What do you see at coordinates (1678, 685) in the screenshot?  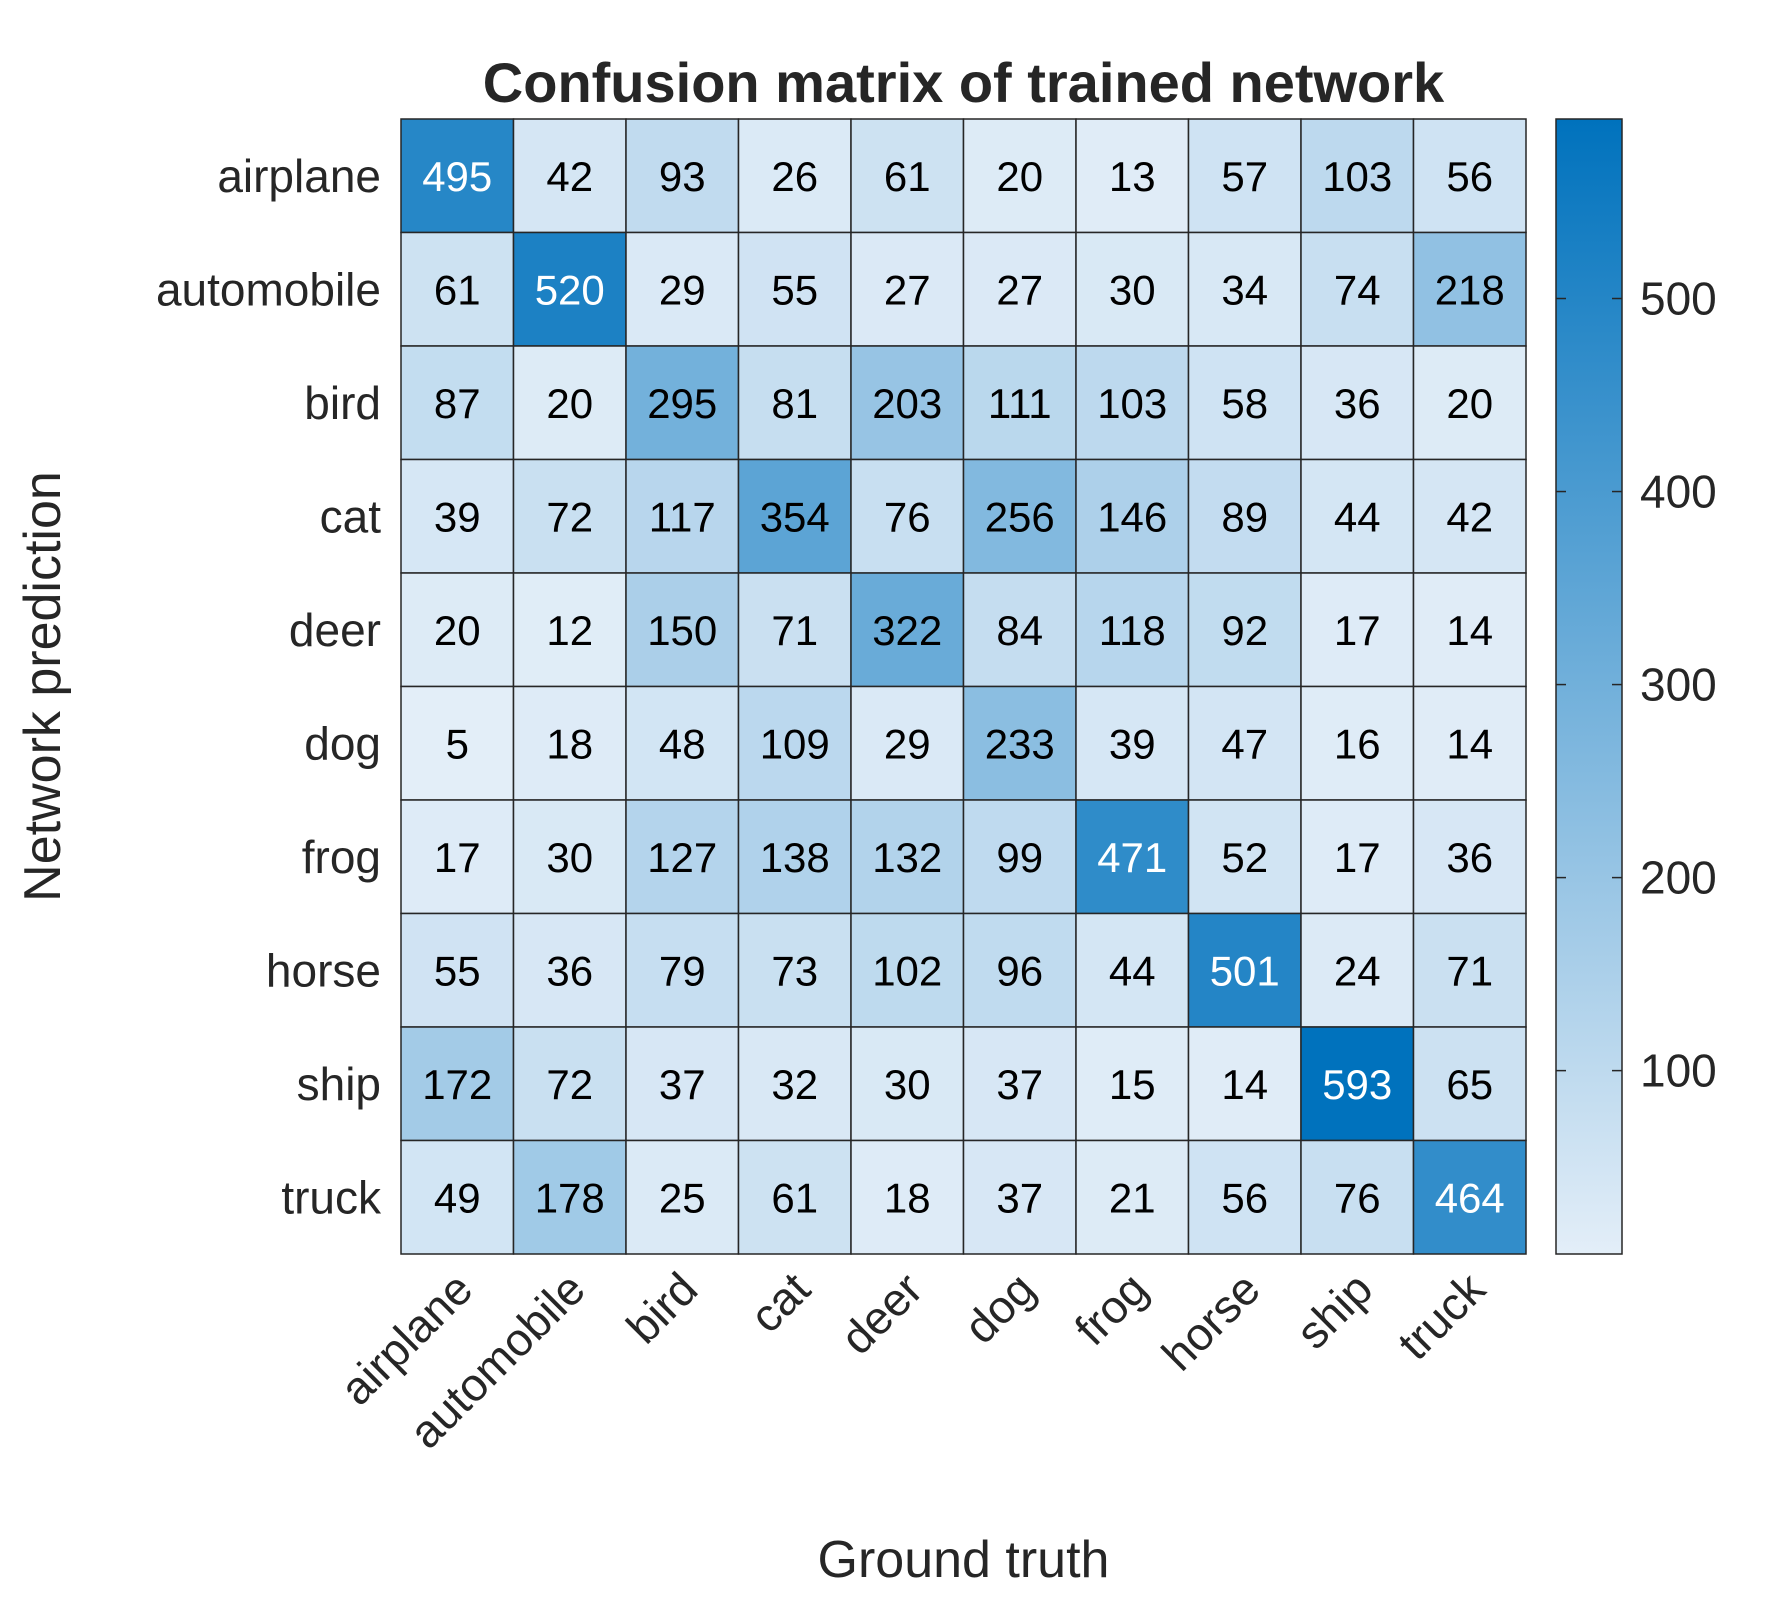 I see `colorbar-tick-label: 300` at bounding box center [1678, 685].